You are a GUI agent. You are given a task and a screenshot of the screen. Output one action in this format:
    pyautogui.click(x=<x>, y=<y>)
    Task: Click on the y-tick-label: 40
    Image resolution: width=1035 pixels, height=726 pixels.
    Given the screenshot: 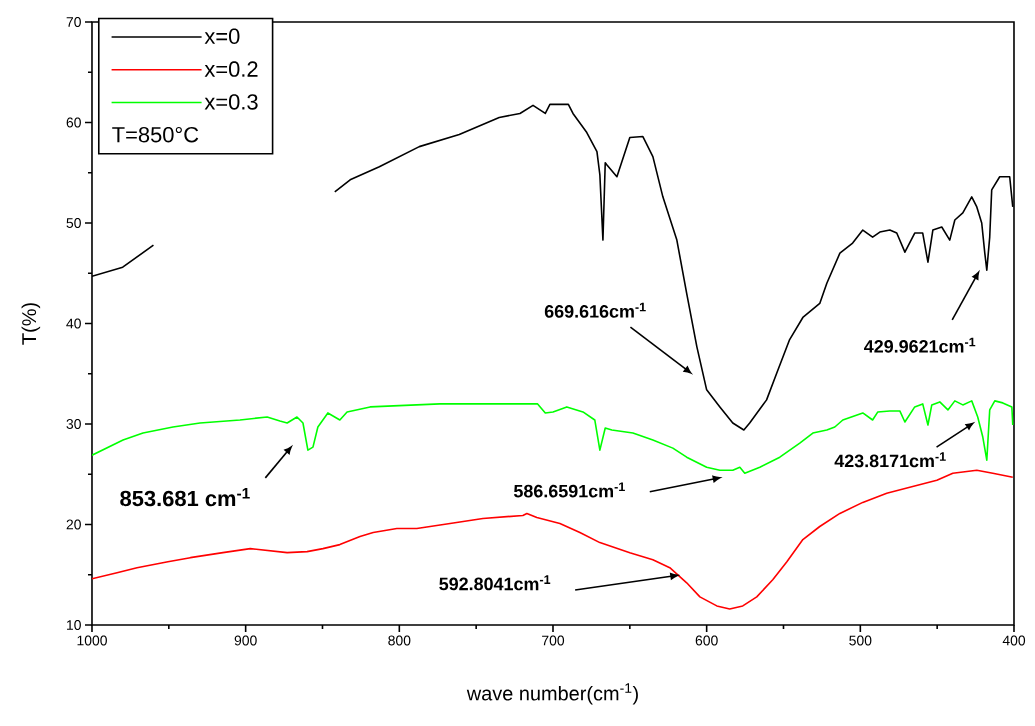 What is the action you would take?
    pyautogui.click(x=73, y=323)
    